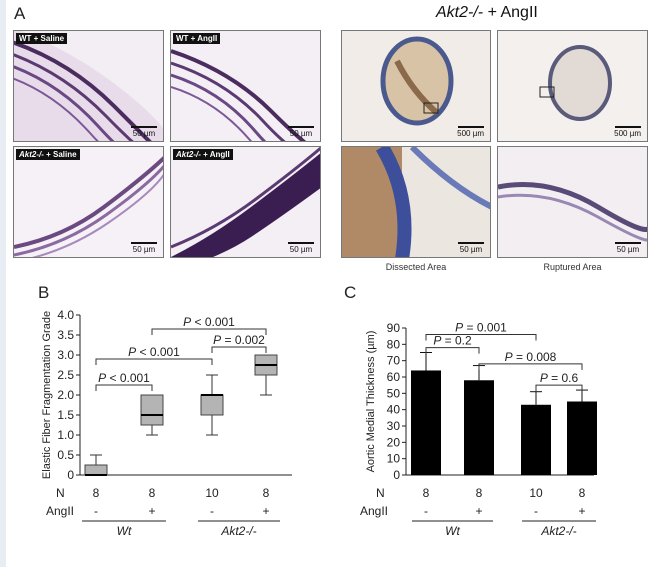 This screenshot has height=567, width=654. What do you see at coordinates (394, 344) in the screenshot?
I see `y-tick-label: 80` at bounding box center [394, 344].